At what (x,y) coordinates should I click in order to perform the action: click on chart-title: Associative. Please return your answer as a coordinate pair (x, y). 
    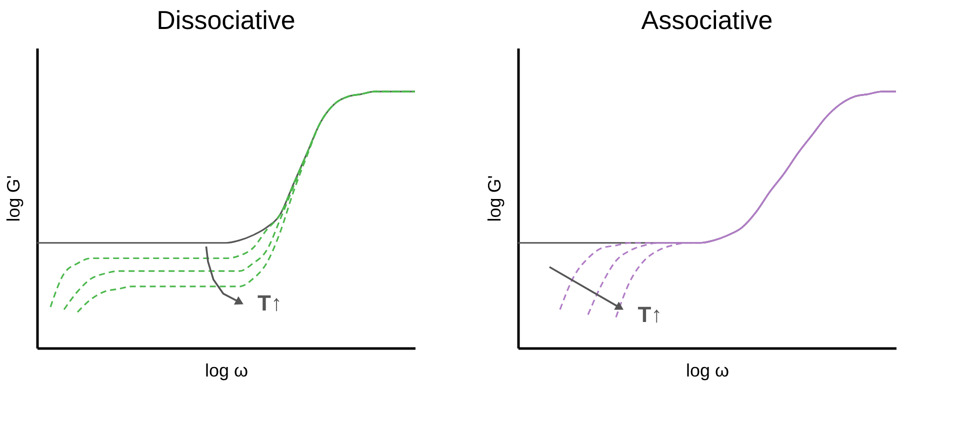
    Looking at the image, I should click on (707, 20).